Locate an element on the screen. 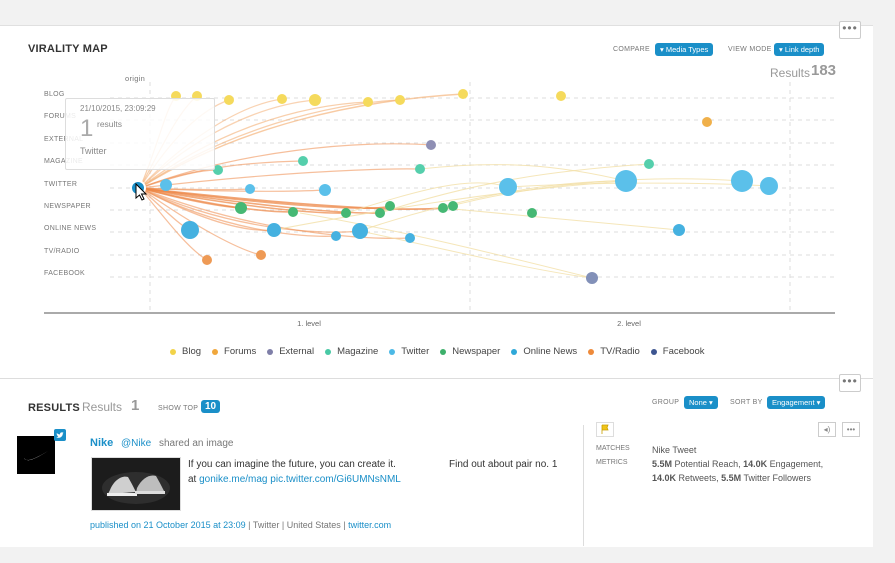  legend-item-twitter: Twitter is located at coordinates (409, 351).